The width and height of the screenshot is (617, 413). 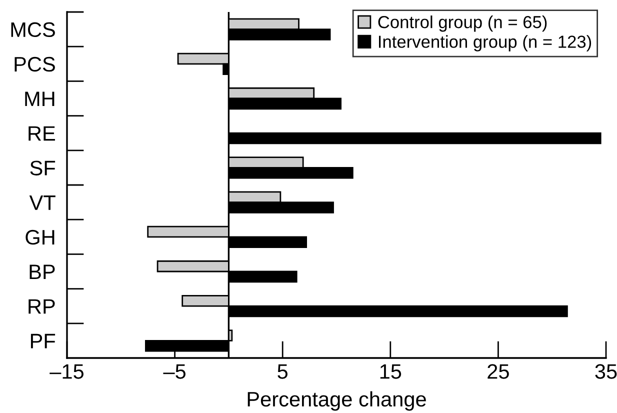 I want to click on y-tick-label: PCS, so click(x=34, y=64).